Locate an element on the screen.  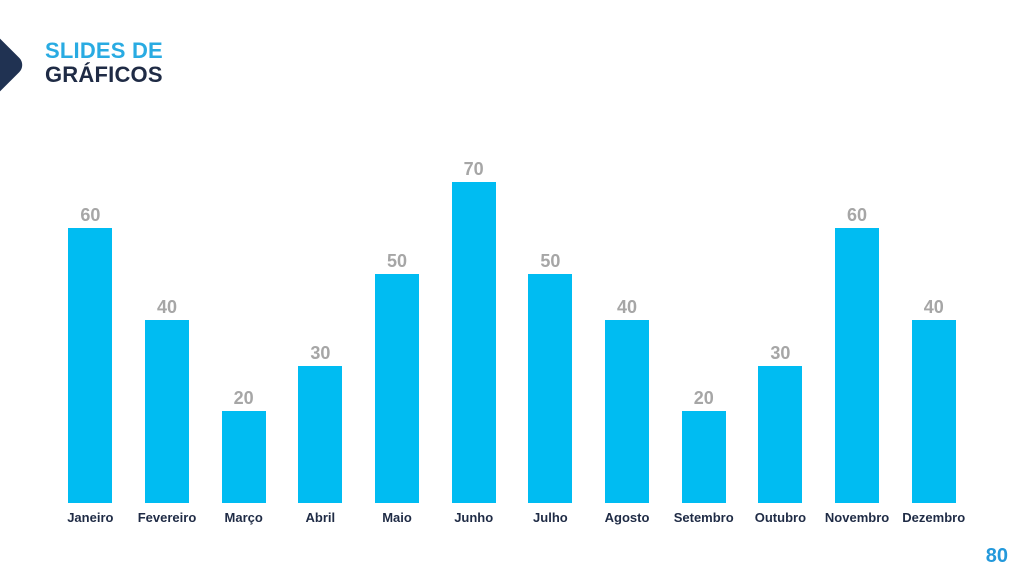
x-axis-label: Julho is located at coordinates (550, 517).